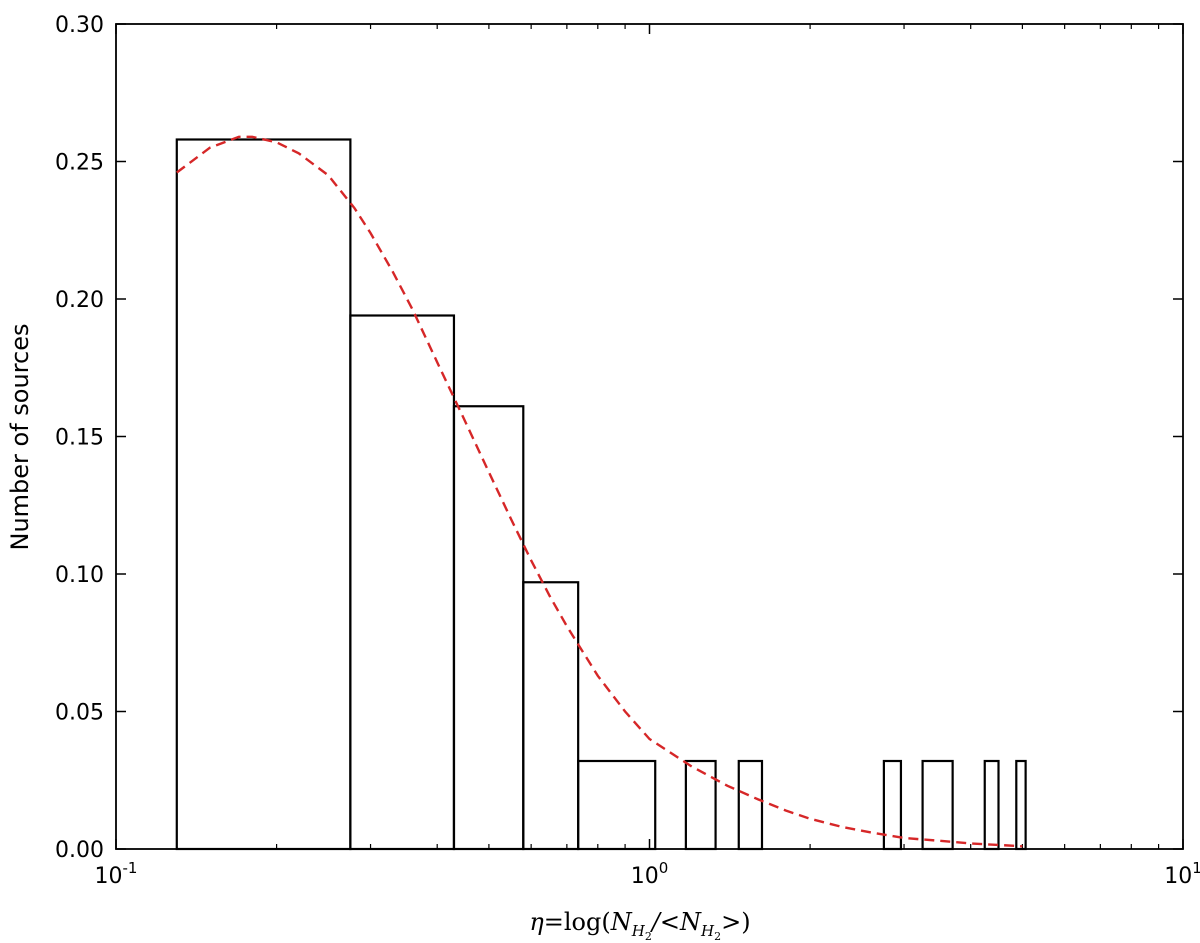  Describe the element at coordinates (639, 925) in the screenshot. I see `x-axis-title: η=log(NH2/<NH2>)` at that location.